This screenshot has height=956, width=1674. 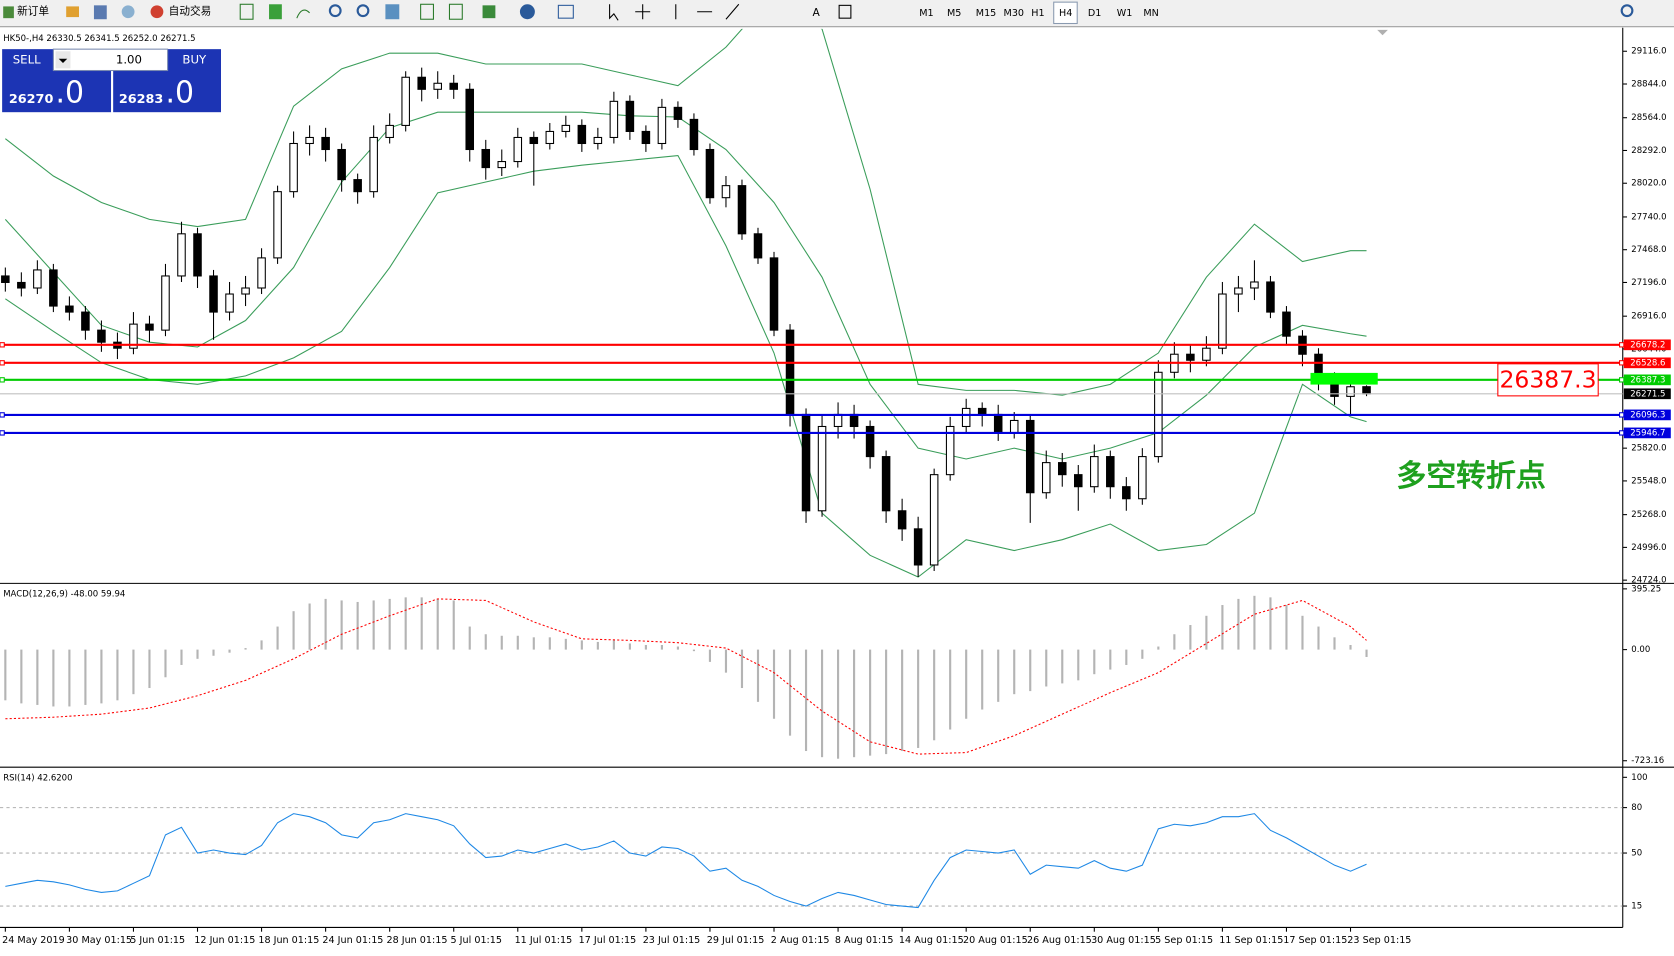 I want to click on zone, so click(x=1344, y=378).